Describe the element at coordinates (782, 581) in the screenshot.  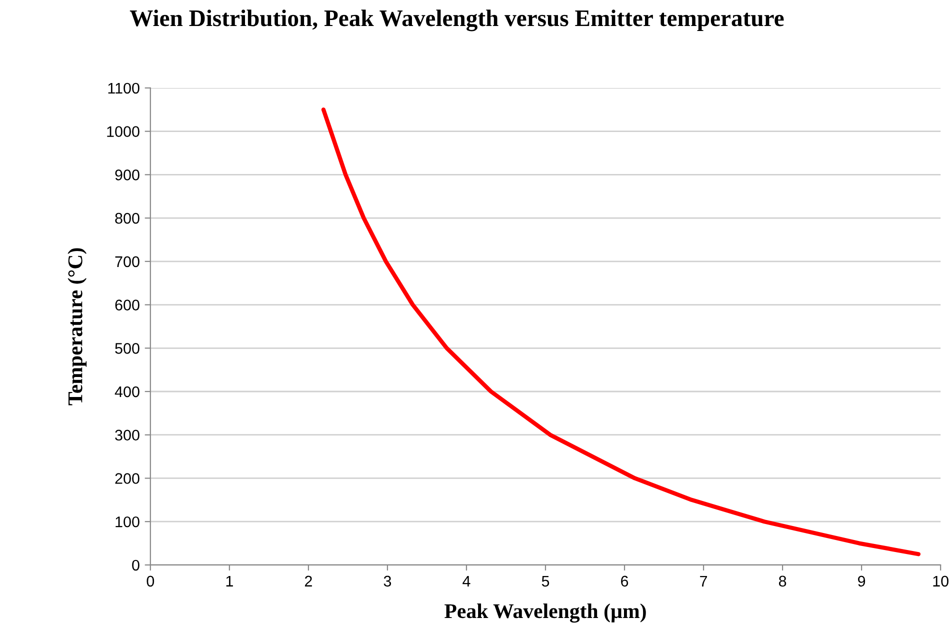
I see `x-tick-label: 8` at that location.